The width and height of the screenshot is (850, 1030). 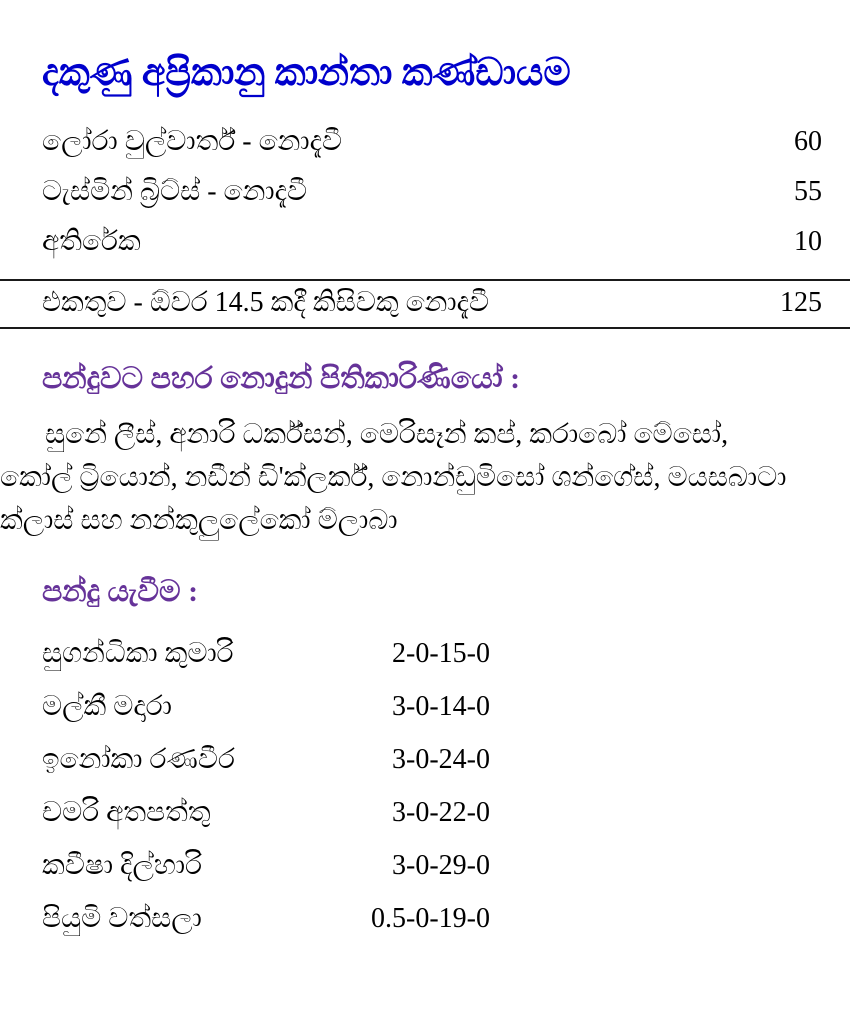 I want to click on bowling-row: පියුමි වත්සලා 0.5-0-19-0, so click(x=266, y=927).